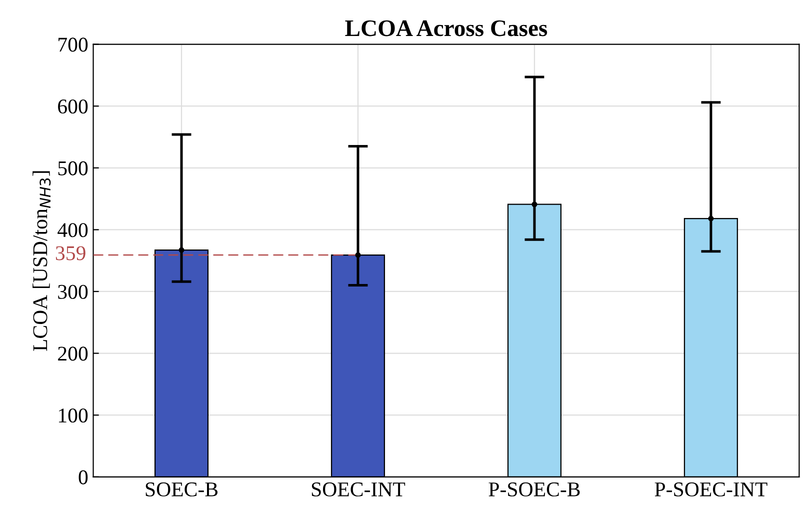 The image size is (804, 515). Describe the element at coordinates (71, 253) in the screenshot. I see `ref-line-label: 359` at that location.